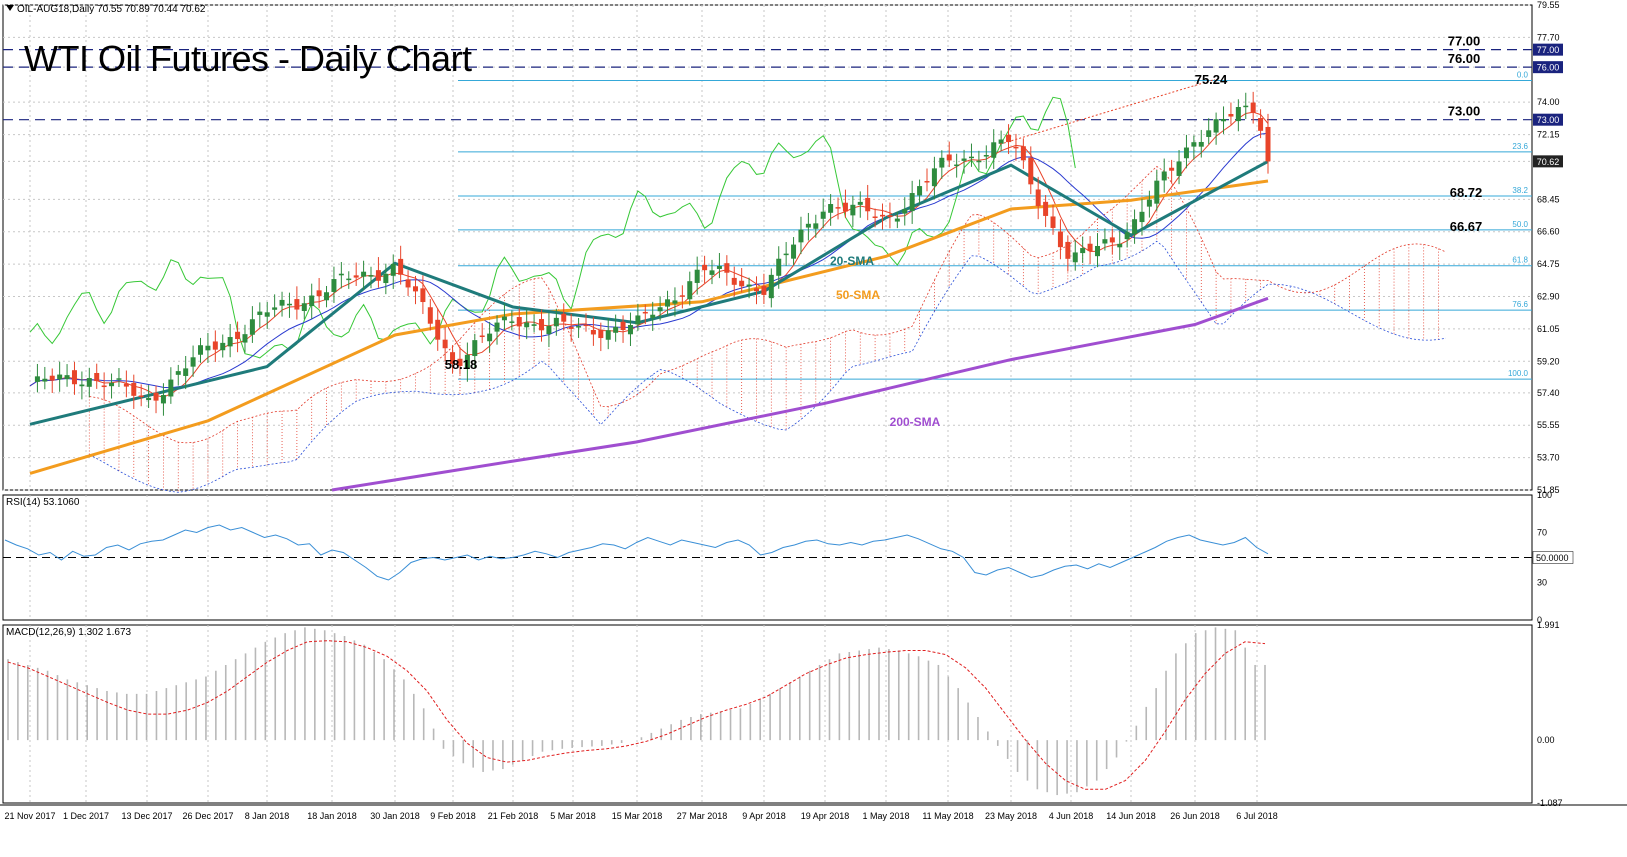 The height and width of the screenshot is (857, 1627). Describe the element at coordinates (1550, 803) in the screenshot. I see `macd-tick-label: -1.087` at that location.